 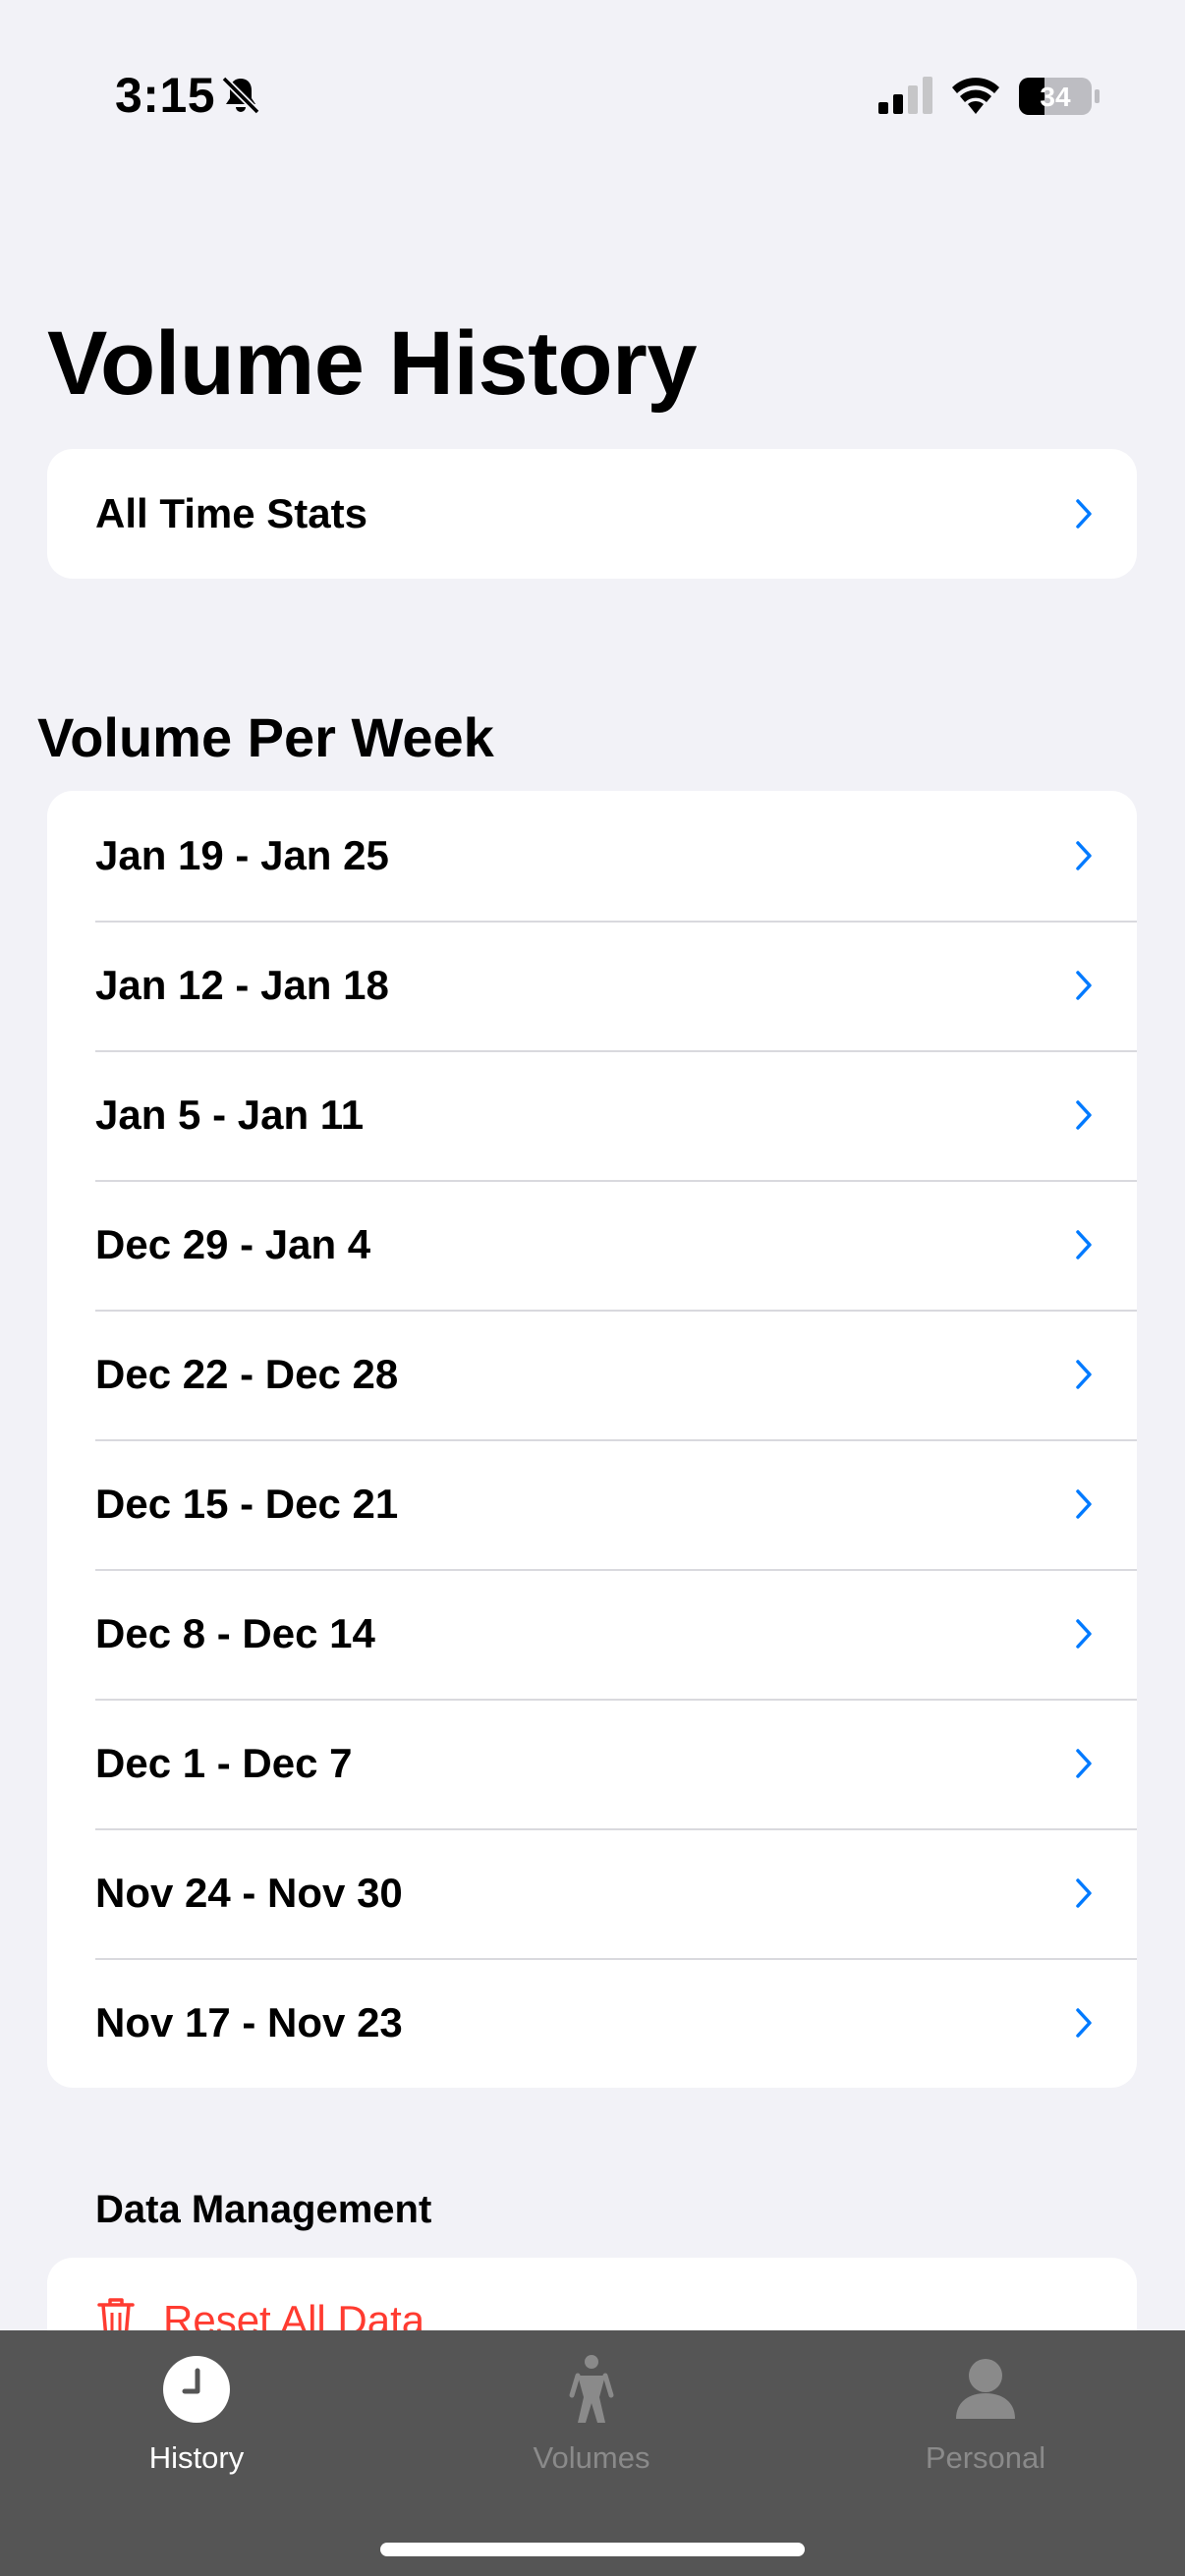 What do you see at coordinates (235, 1633) in the screenshot?
I see `week-label: Dec 8 - Dec 14` at bounding box center [235, 1633].